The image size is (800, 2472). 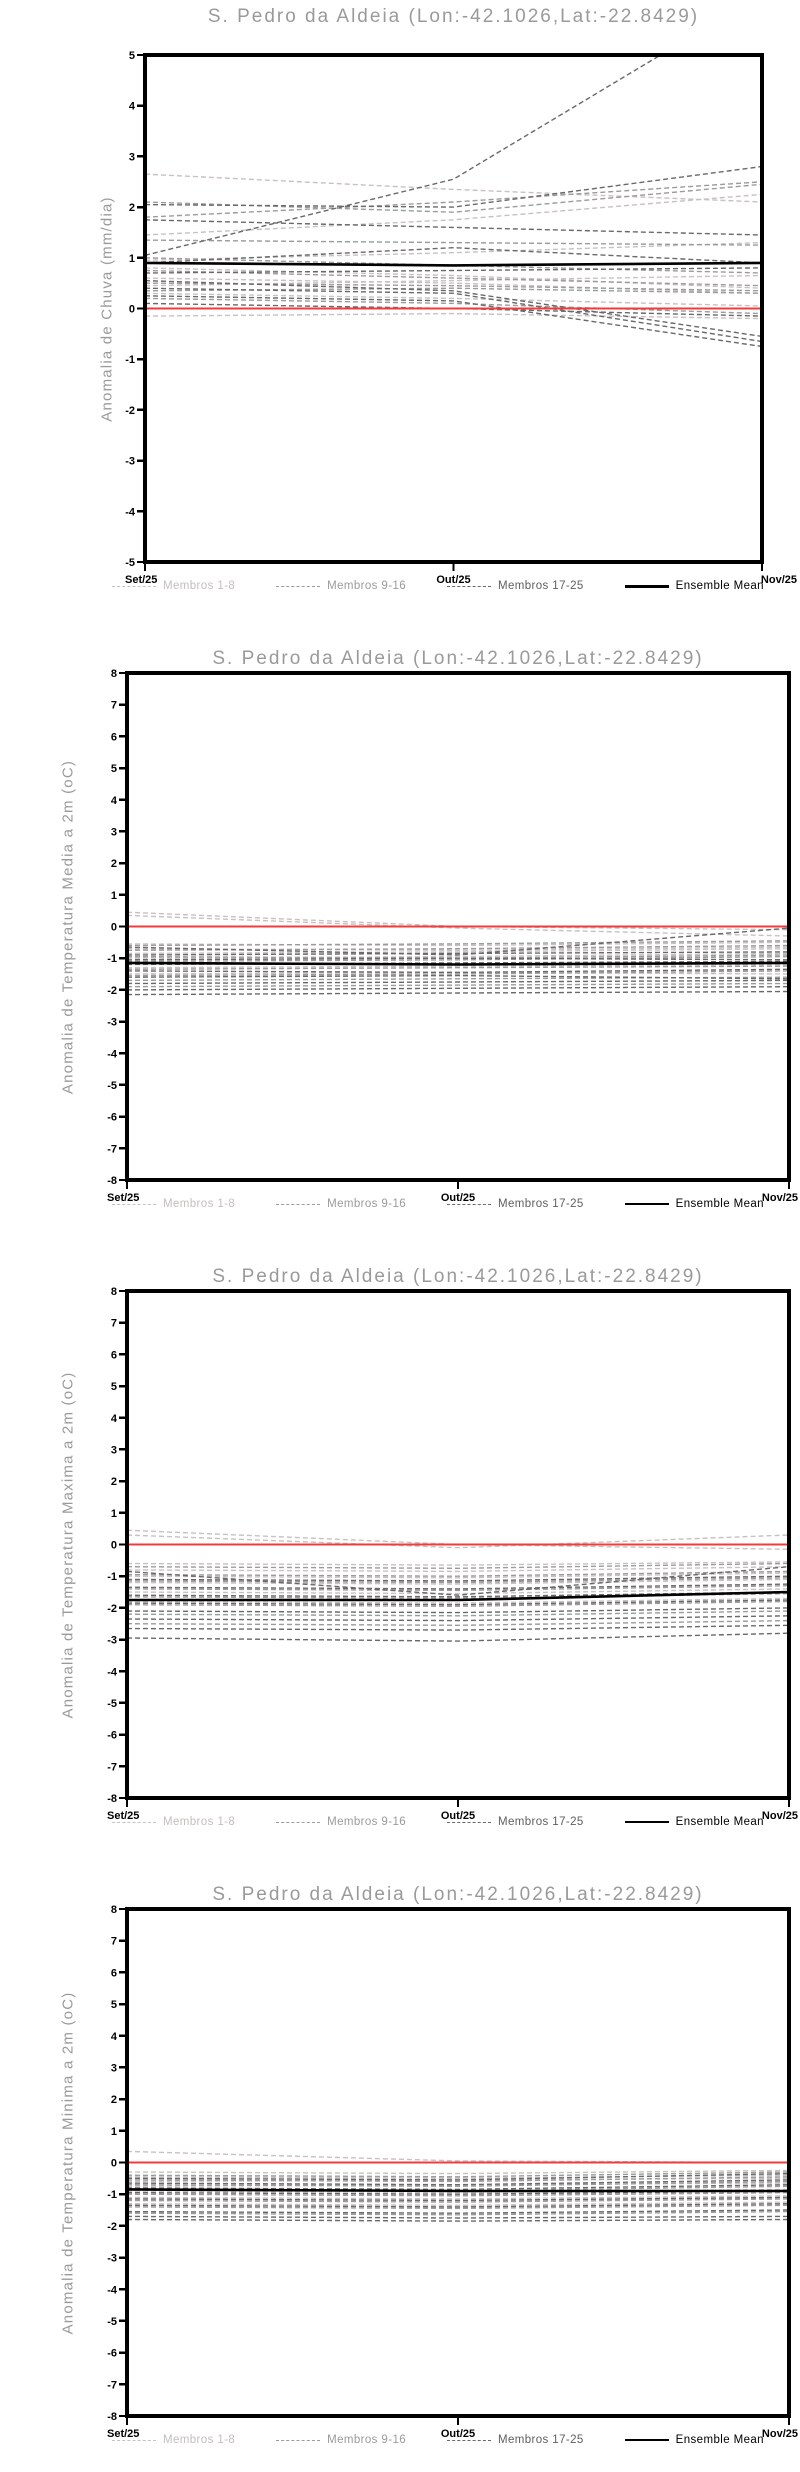 I want to click on svg-text: 5, so click(x=114, y=2005).